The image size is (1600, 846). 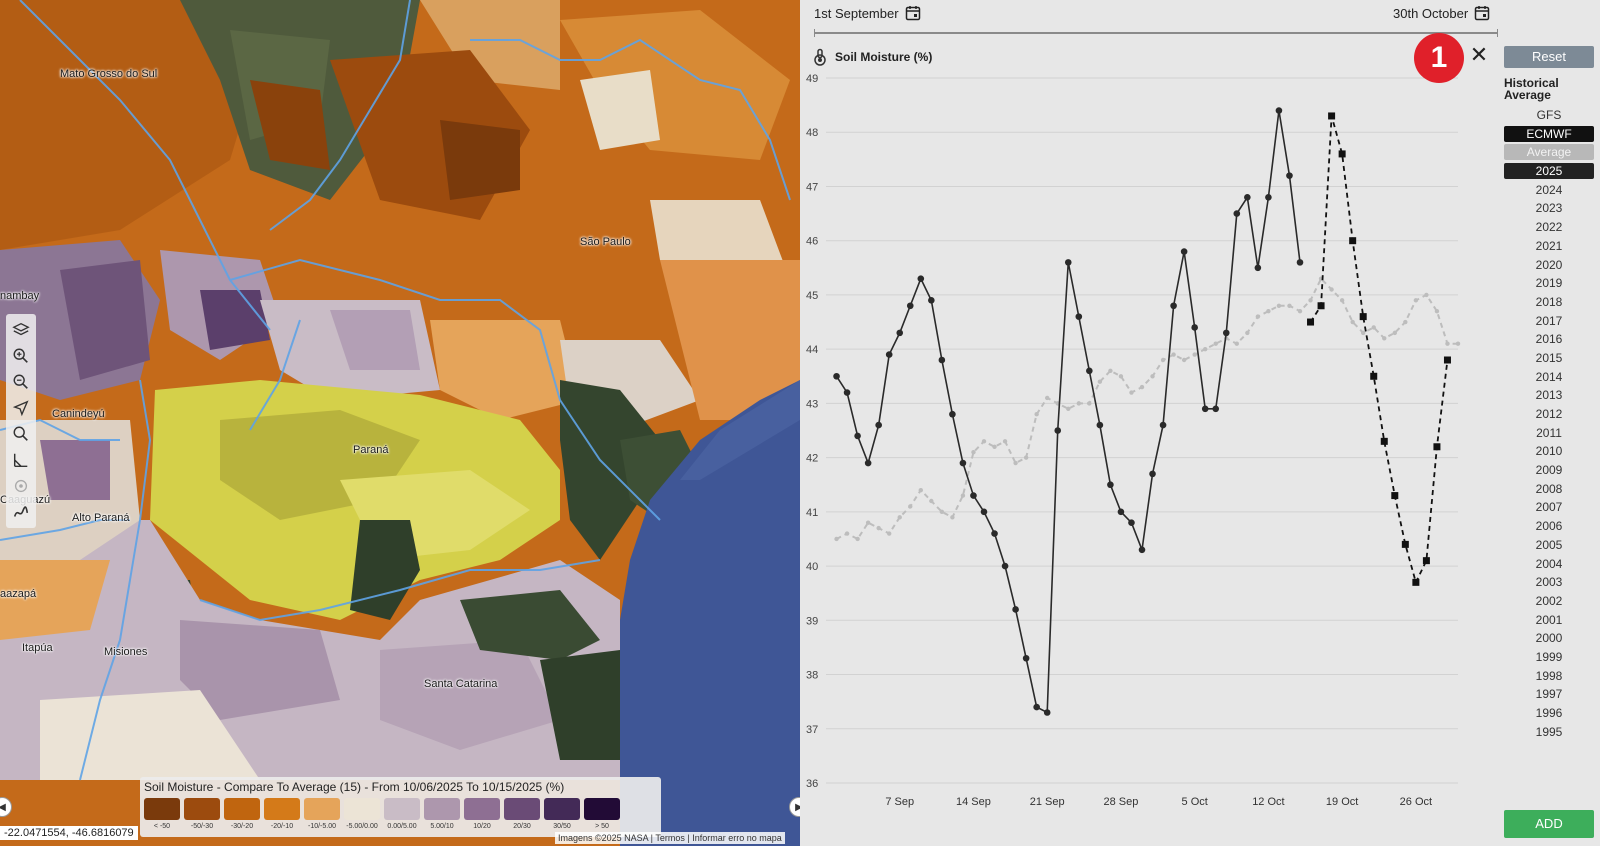 What do you see at coordinates (1549, 357) in the screenshot?
I see `year-option: 2015` at bounding box center [1549, 357].